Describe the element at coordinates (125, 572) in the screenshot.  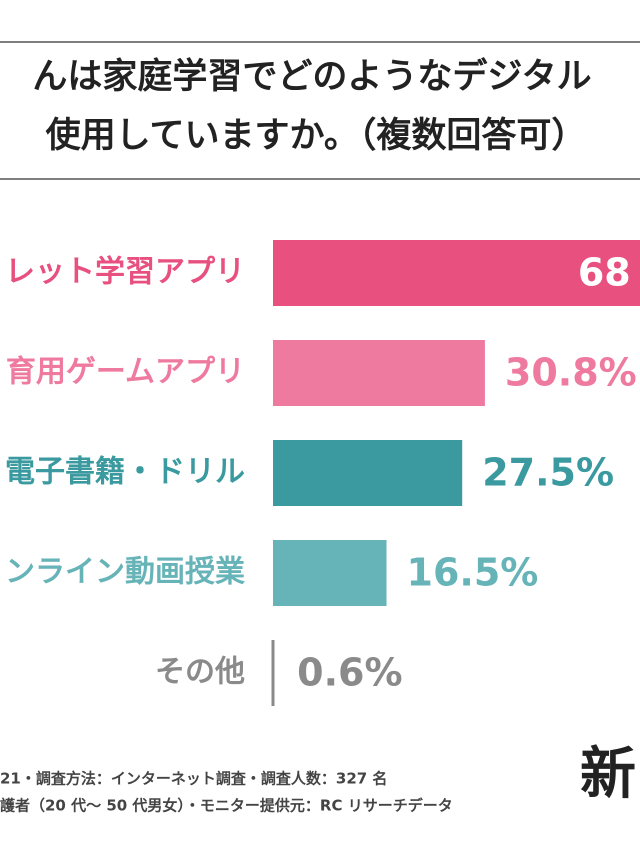
I see `category-label: ンライン動画授業` at that location.